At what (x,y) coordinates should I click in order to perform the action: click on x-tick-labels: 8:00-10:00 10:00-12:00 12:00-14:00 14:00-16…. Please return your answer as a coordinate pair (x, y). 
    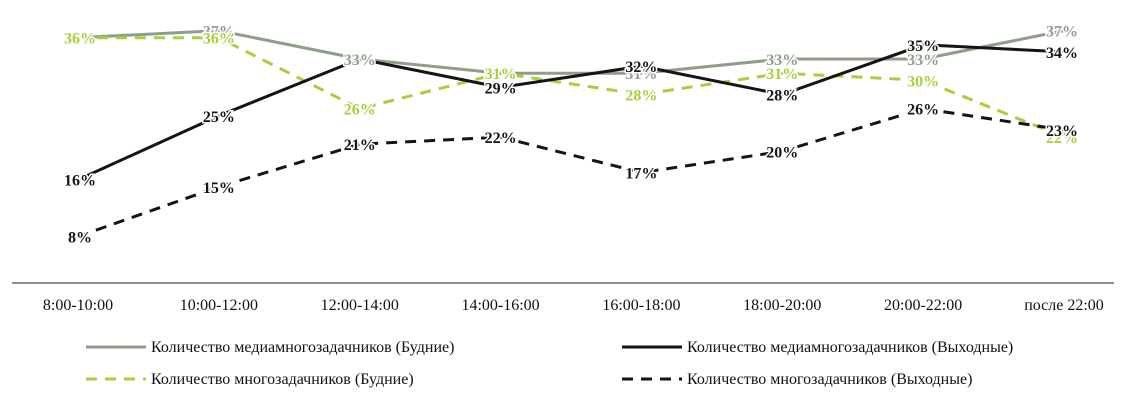
    Looking at the image, I should click on (573, 305).